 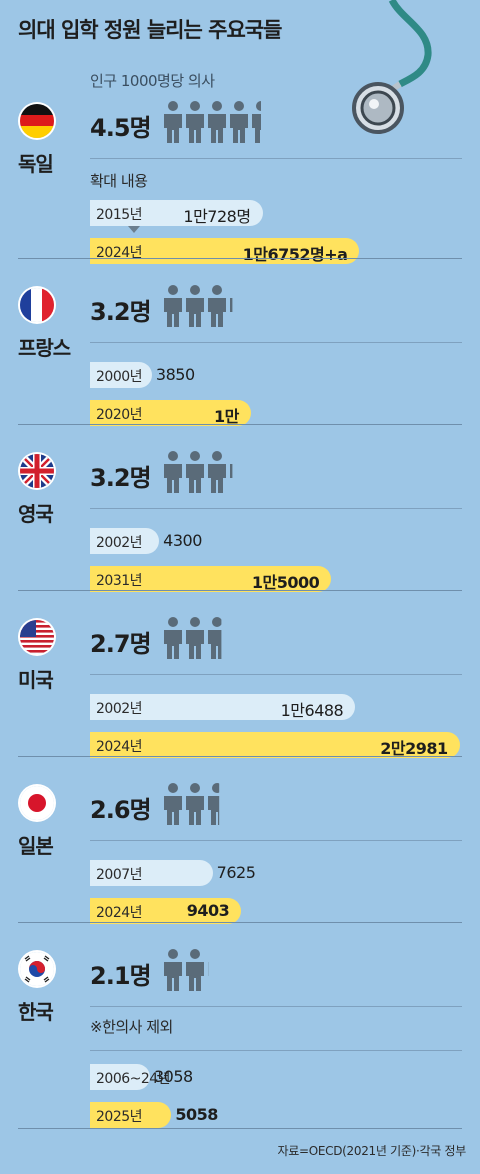 I want to click on after-bar: 2025년 5058, so click(x=154, y=1115).